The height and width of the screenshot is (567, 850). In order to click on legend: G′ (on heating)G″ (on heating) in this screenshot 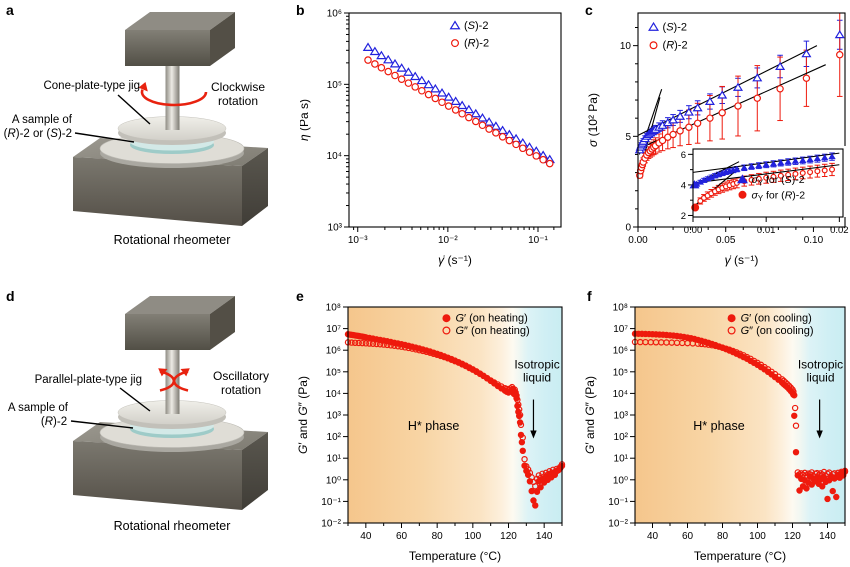, I will do `click(486, 325)`.